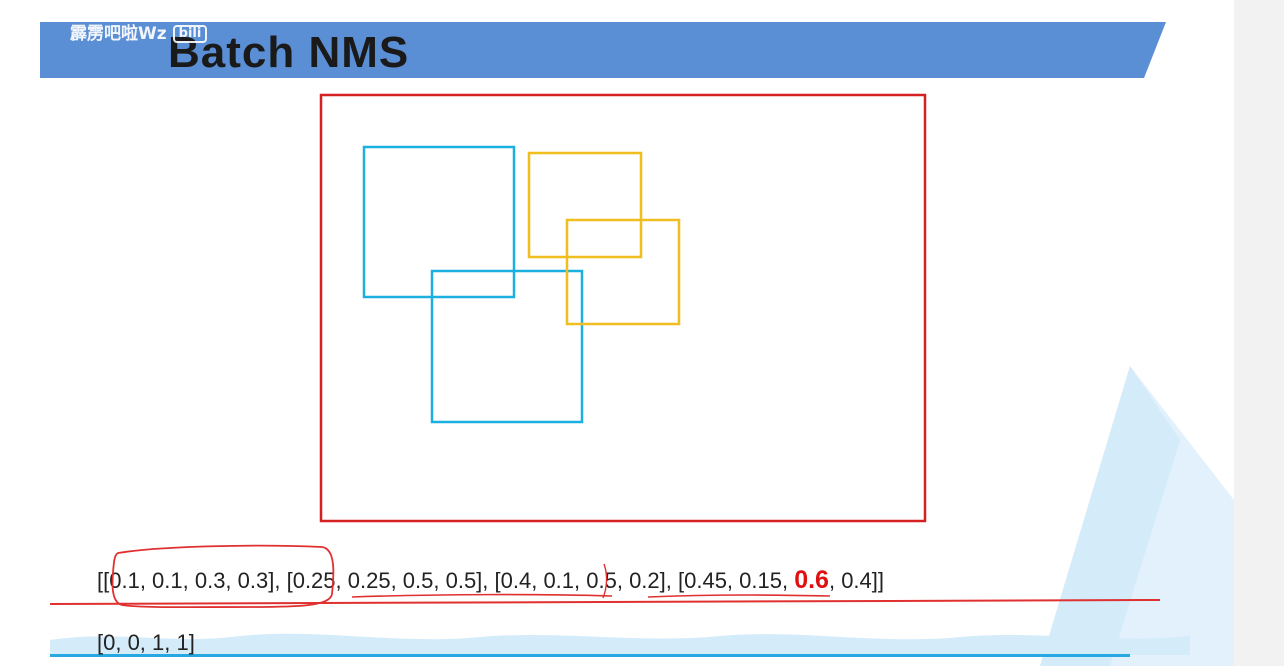  I want to click on box-coords-4: [0.45, 0.15, 0.6, 0.4], so click(778, 580).